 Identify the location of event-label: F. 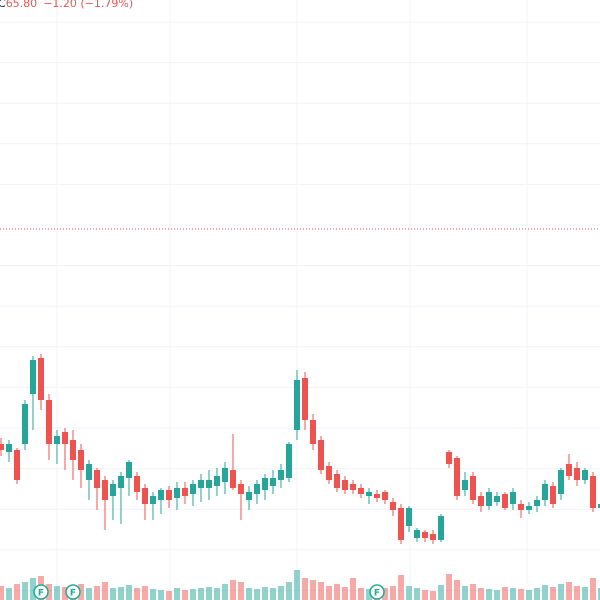
(73, 594).